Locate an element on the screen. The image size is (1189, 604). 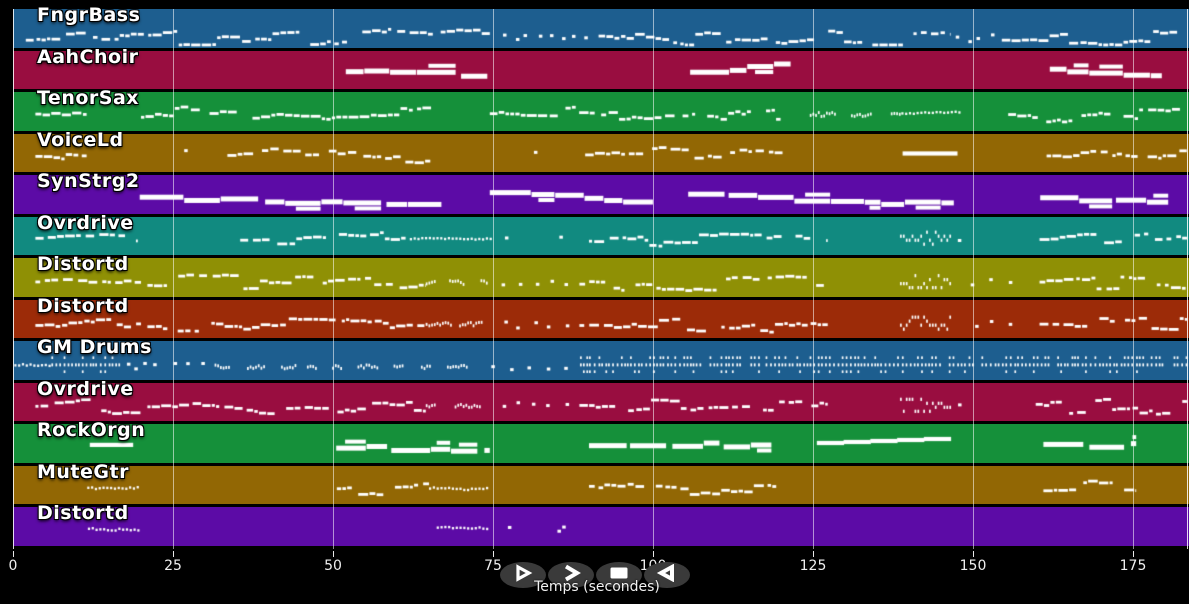
track-label: GM Drums is located at coordinates (94, 347).